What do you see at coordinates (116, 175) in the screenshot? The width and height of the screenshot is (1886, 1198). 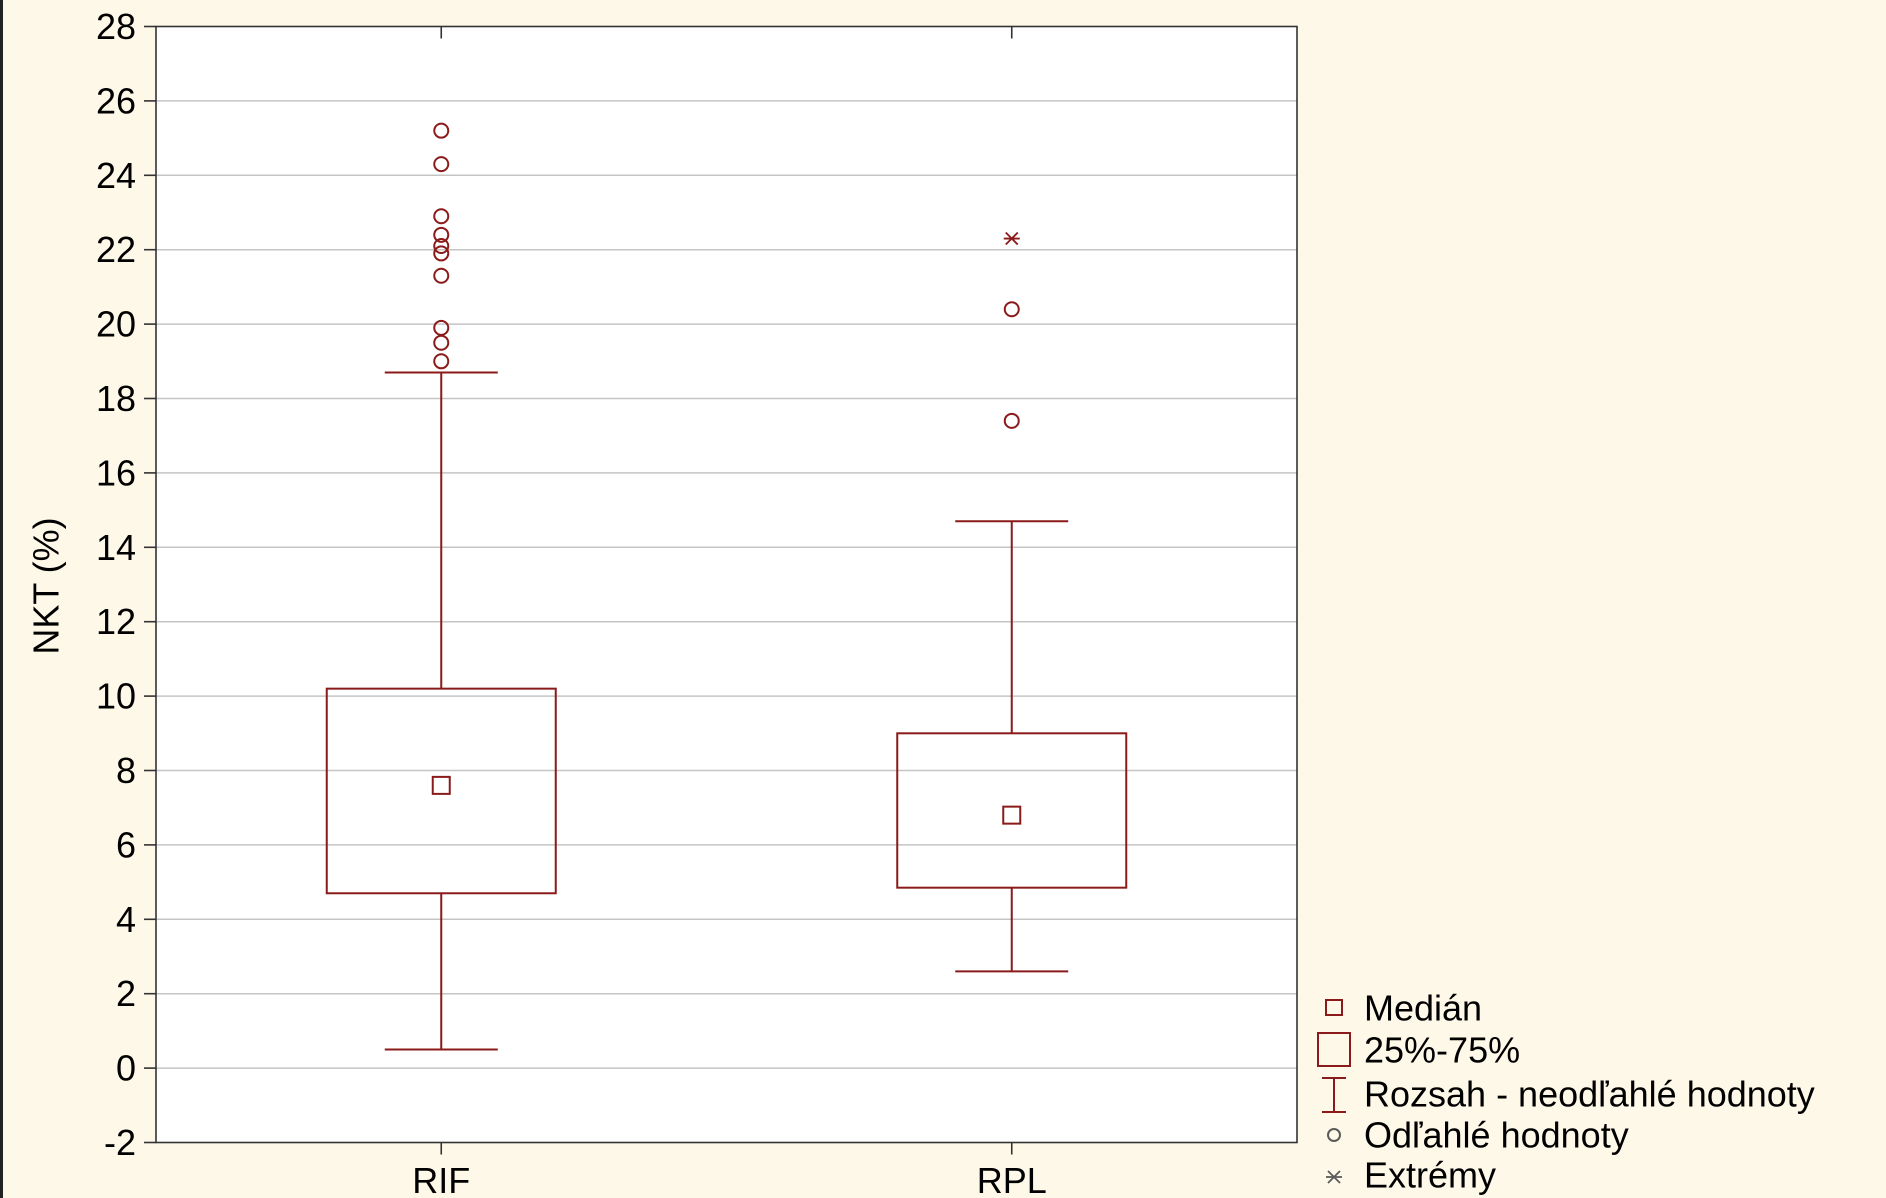 I see `y-tick-label: 24` at bounding box center [116, 175].